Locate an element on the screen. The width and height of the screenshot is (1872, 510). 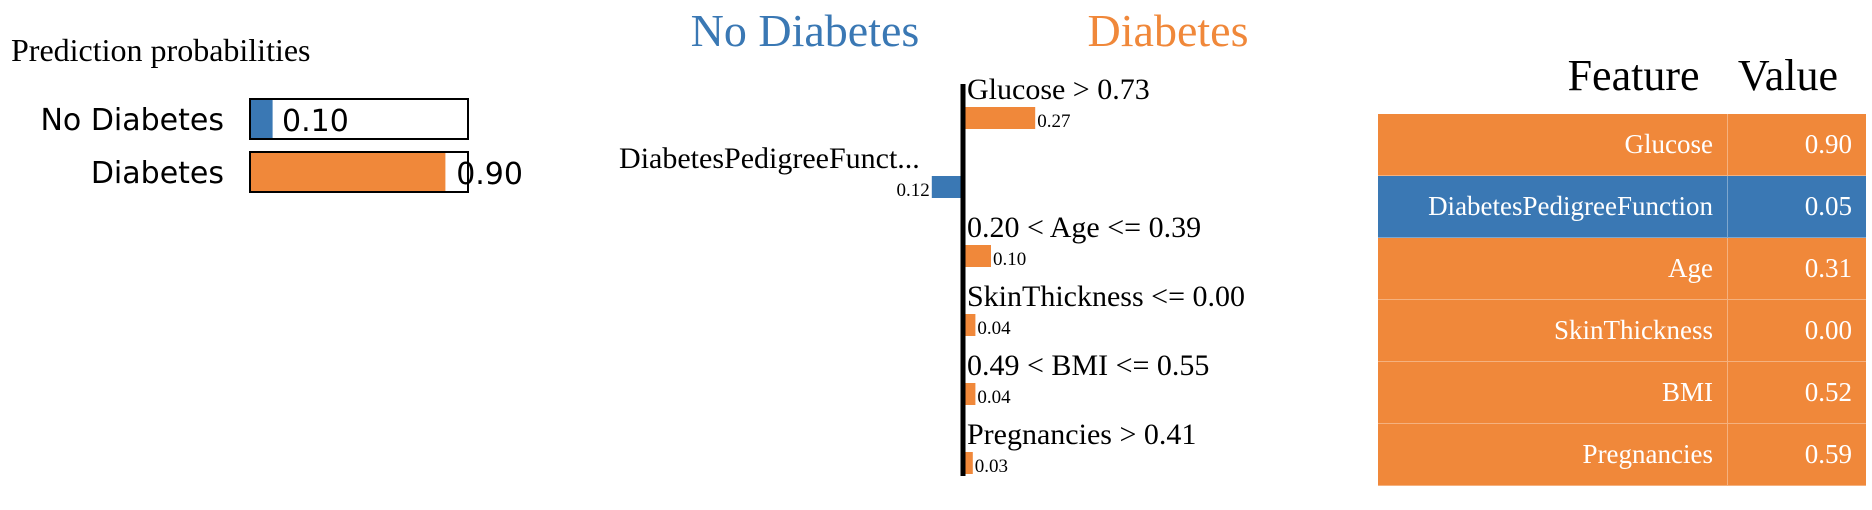
table-row: Age 0.31 is located at coordinates (1622, 268).